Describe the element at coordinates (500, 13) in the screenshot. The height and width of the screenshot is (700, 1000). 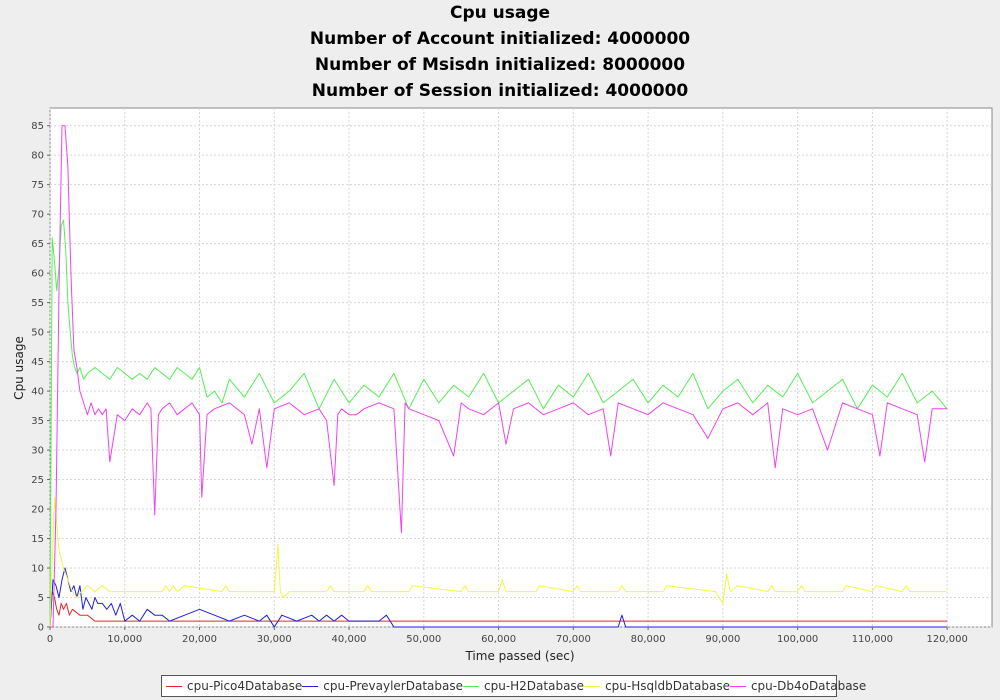
I see `chart-title: Cpu usage` at that location.